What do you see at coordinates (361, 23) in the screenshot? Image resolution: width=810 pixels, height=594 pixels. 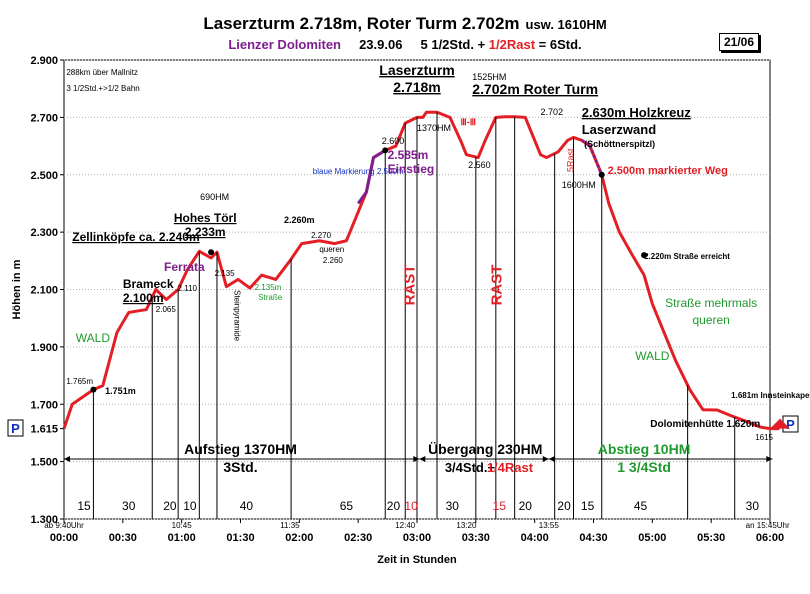 I see `title-text: Laserzturm 2.718m, Roter Turm 2.702m` at bounding box center [361, 23].